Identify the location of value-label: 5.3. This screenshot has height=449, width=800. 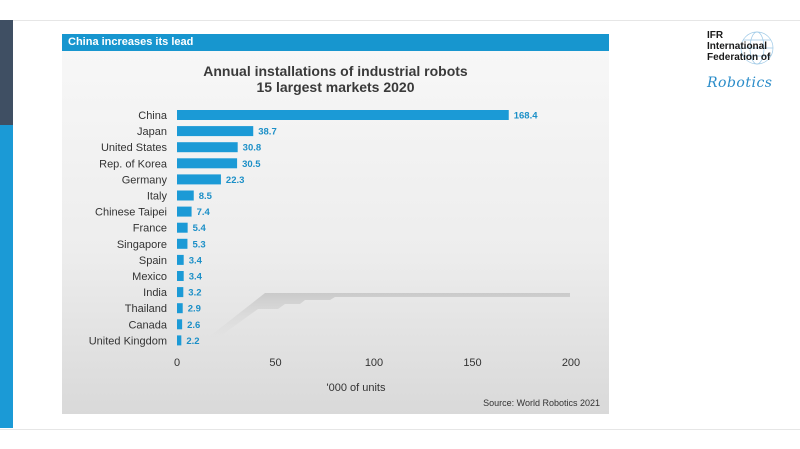
(198, 244).